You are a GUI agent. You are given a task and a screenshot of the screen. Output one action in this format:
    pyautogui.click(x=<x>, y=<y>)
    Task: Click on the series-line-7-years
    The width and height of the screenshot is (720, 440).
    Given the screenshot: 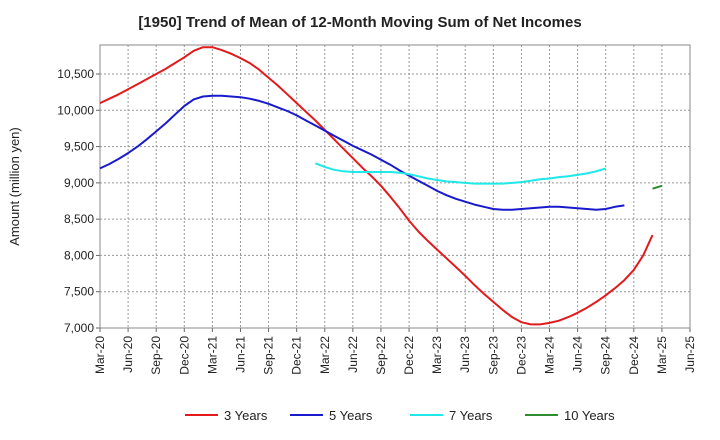 What is the action you would take?
    pyautogui.click(x=460, y=173)
    